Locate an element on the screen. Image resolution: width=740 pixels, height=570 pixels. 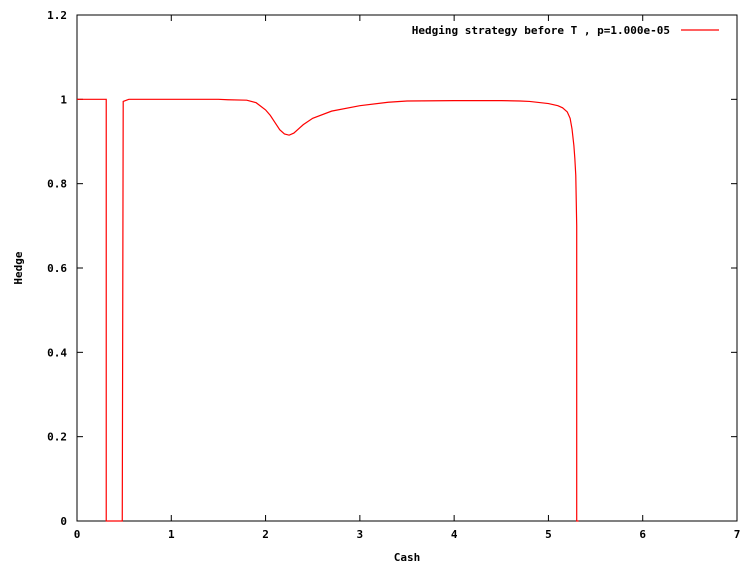
x-tick-label: 4 is located at coordinates (454, 534).